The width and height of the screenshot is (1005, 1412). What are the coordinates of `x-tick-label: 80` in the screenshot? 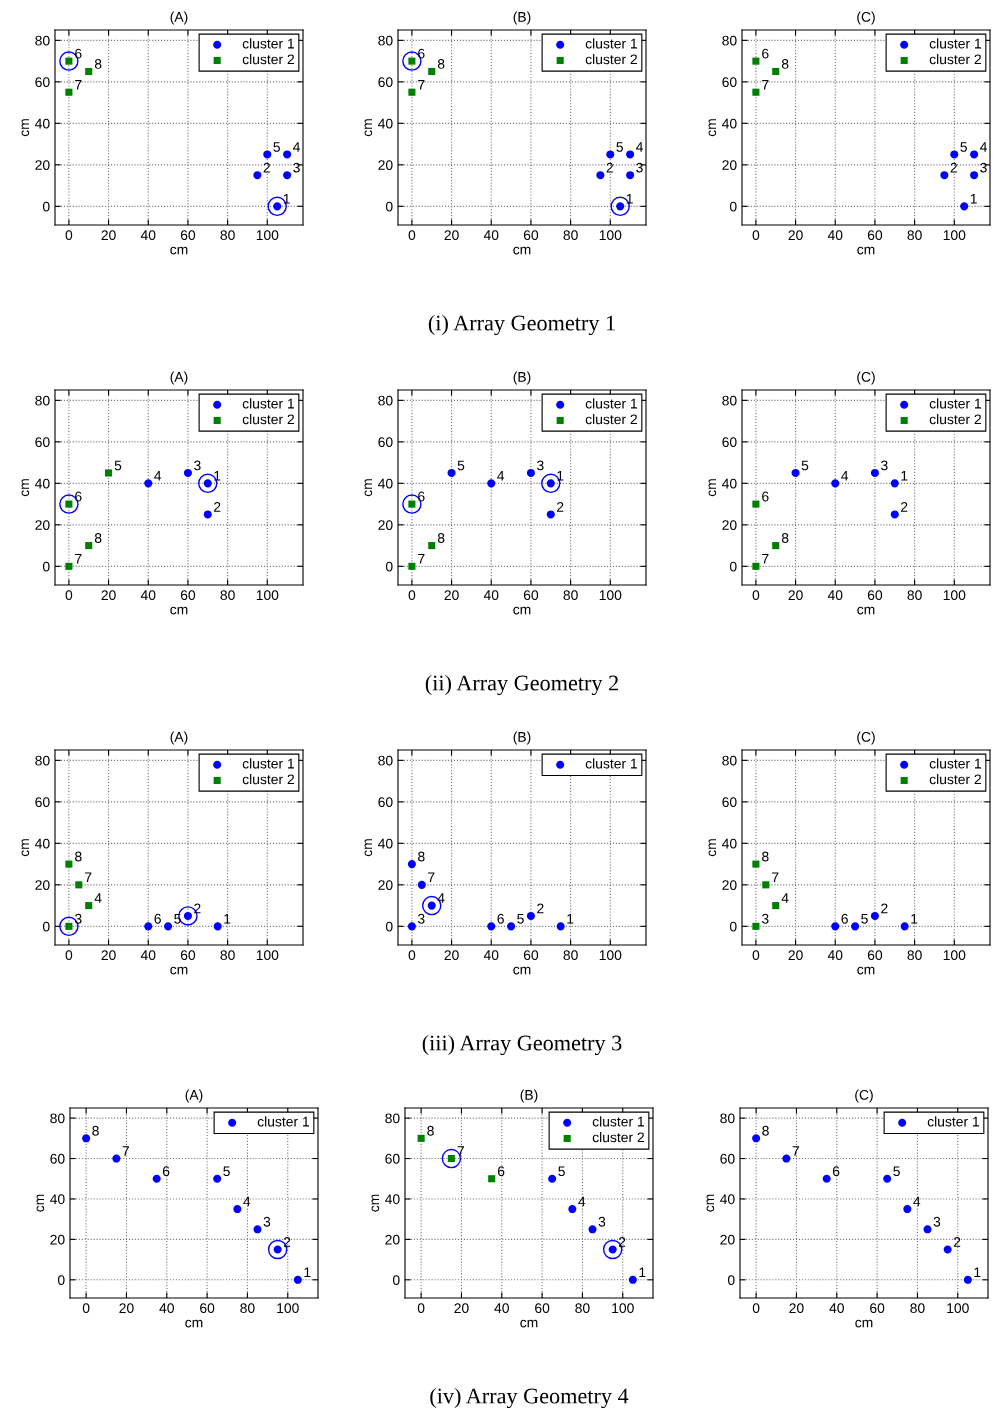 It's located at (247, 1308).